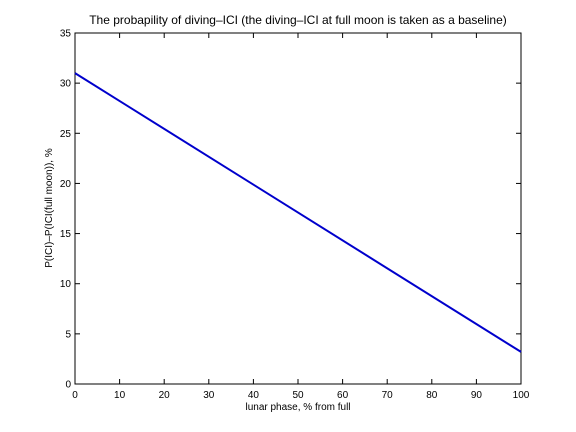 Image resolution: width=576 pixels, height=432 pixels. Describe the element at coordinates (49, 208) in the screenshot. I see `y-axis-label: P(ICI)–P(ICI(full moon)), %` at that location.